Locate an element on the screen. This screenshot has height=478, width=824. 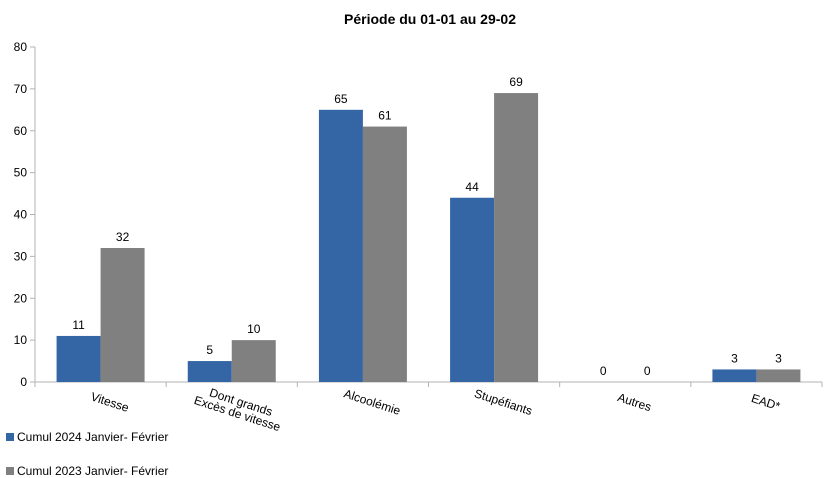
x-tick-label-line: Stupéfiants is located at coordinates (503, 402).